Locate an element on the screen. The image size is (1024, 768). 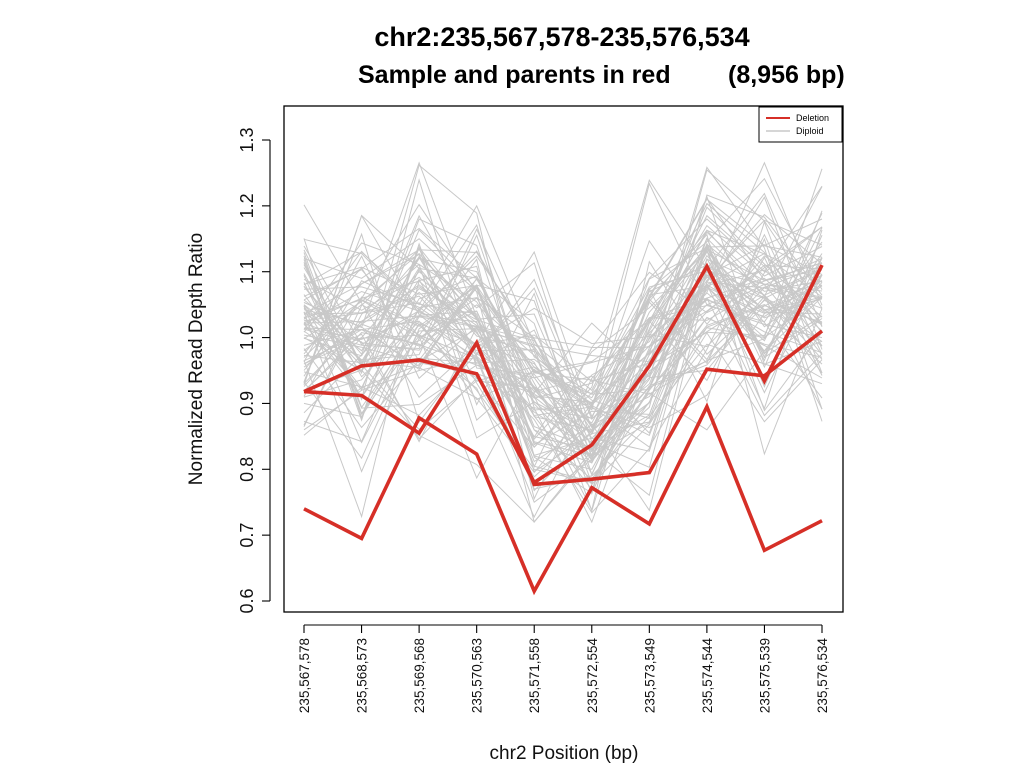
y-tick-label: 0.6 is located at coordinates (247, 600).